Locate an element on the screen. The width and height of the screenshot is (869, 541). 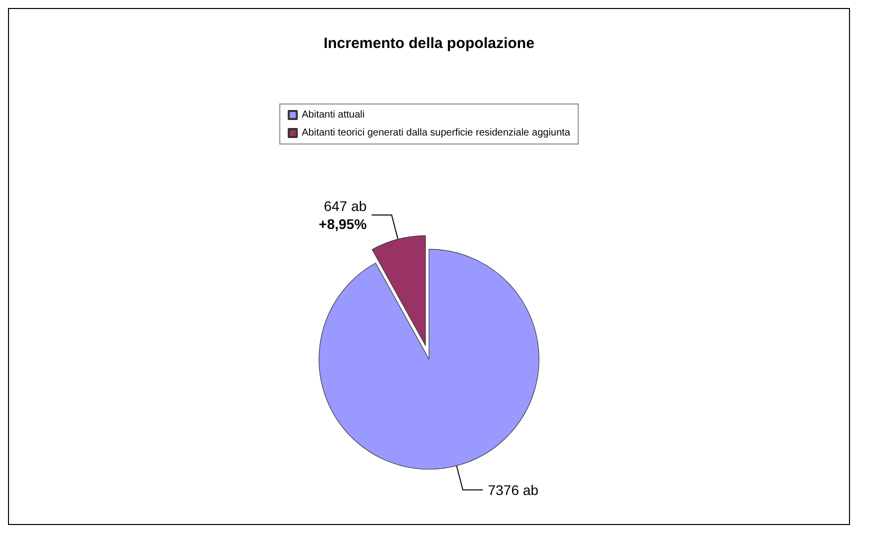
legend-label: Abitanti teorici generati dalla superficie residenziale aggiunta is located at coordinates (436, 133).